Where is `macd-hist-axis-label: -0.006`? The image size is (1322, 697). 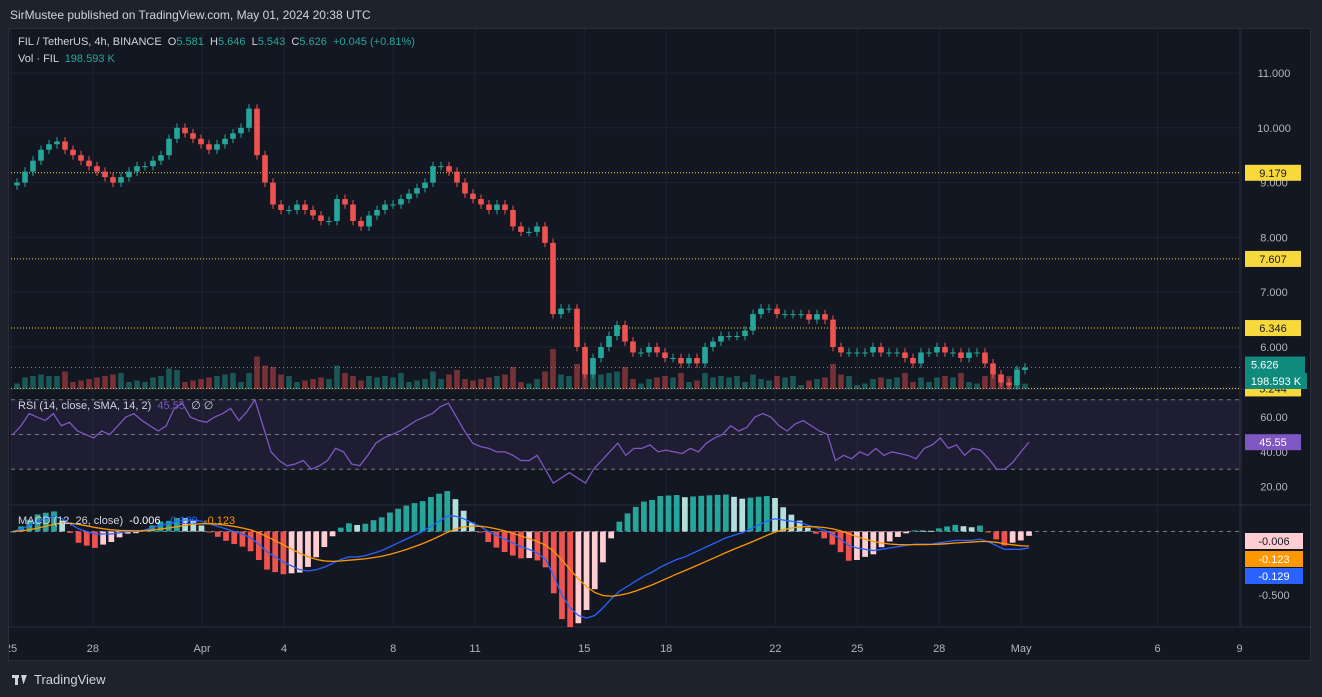 macd-hist-axis-label: -0.006 is located at coordinates (1273, 542).